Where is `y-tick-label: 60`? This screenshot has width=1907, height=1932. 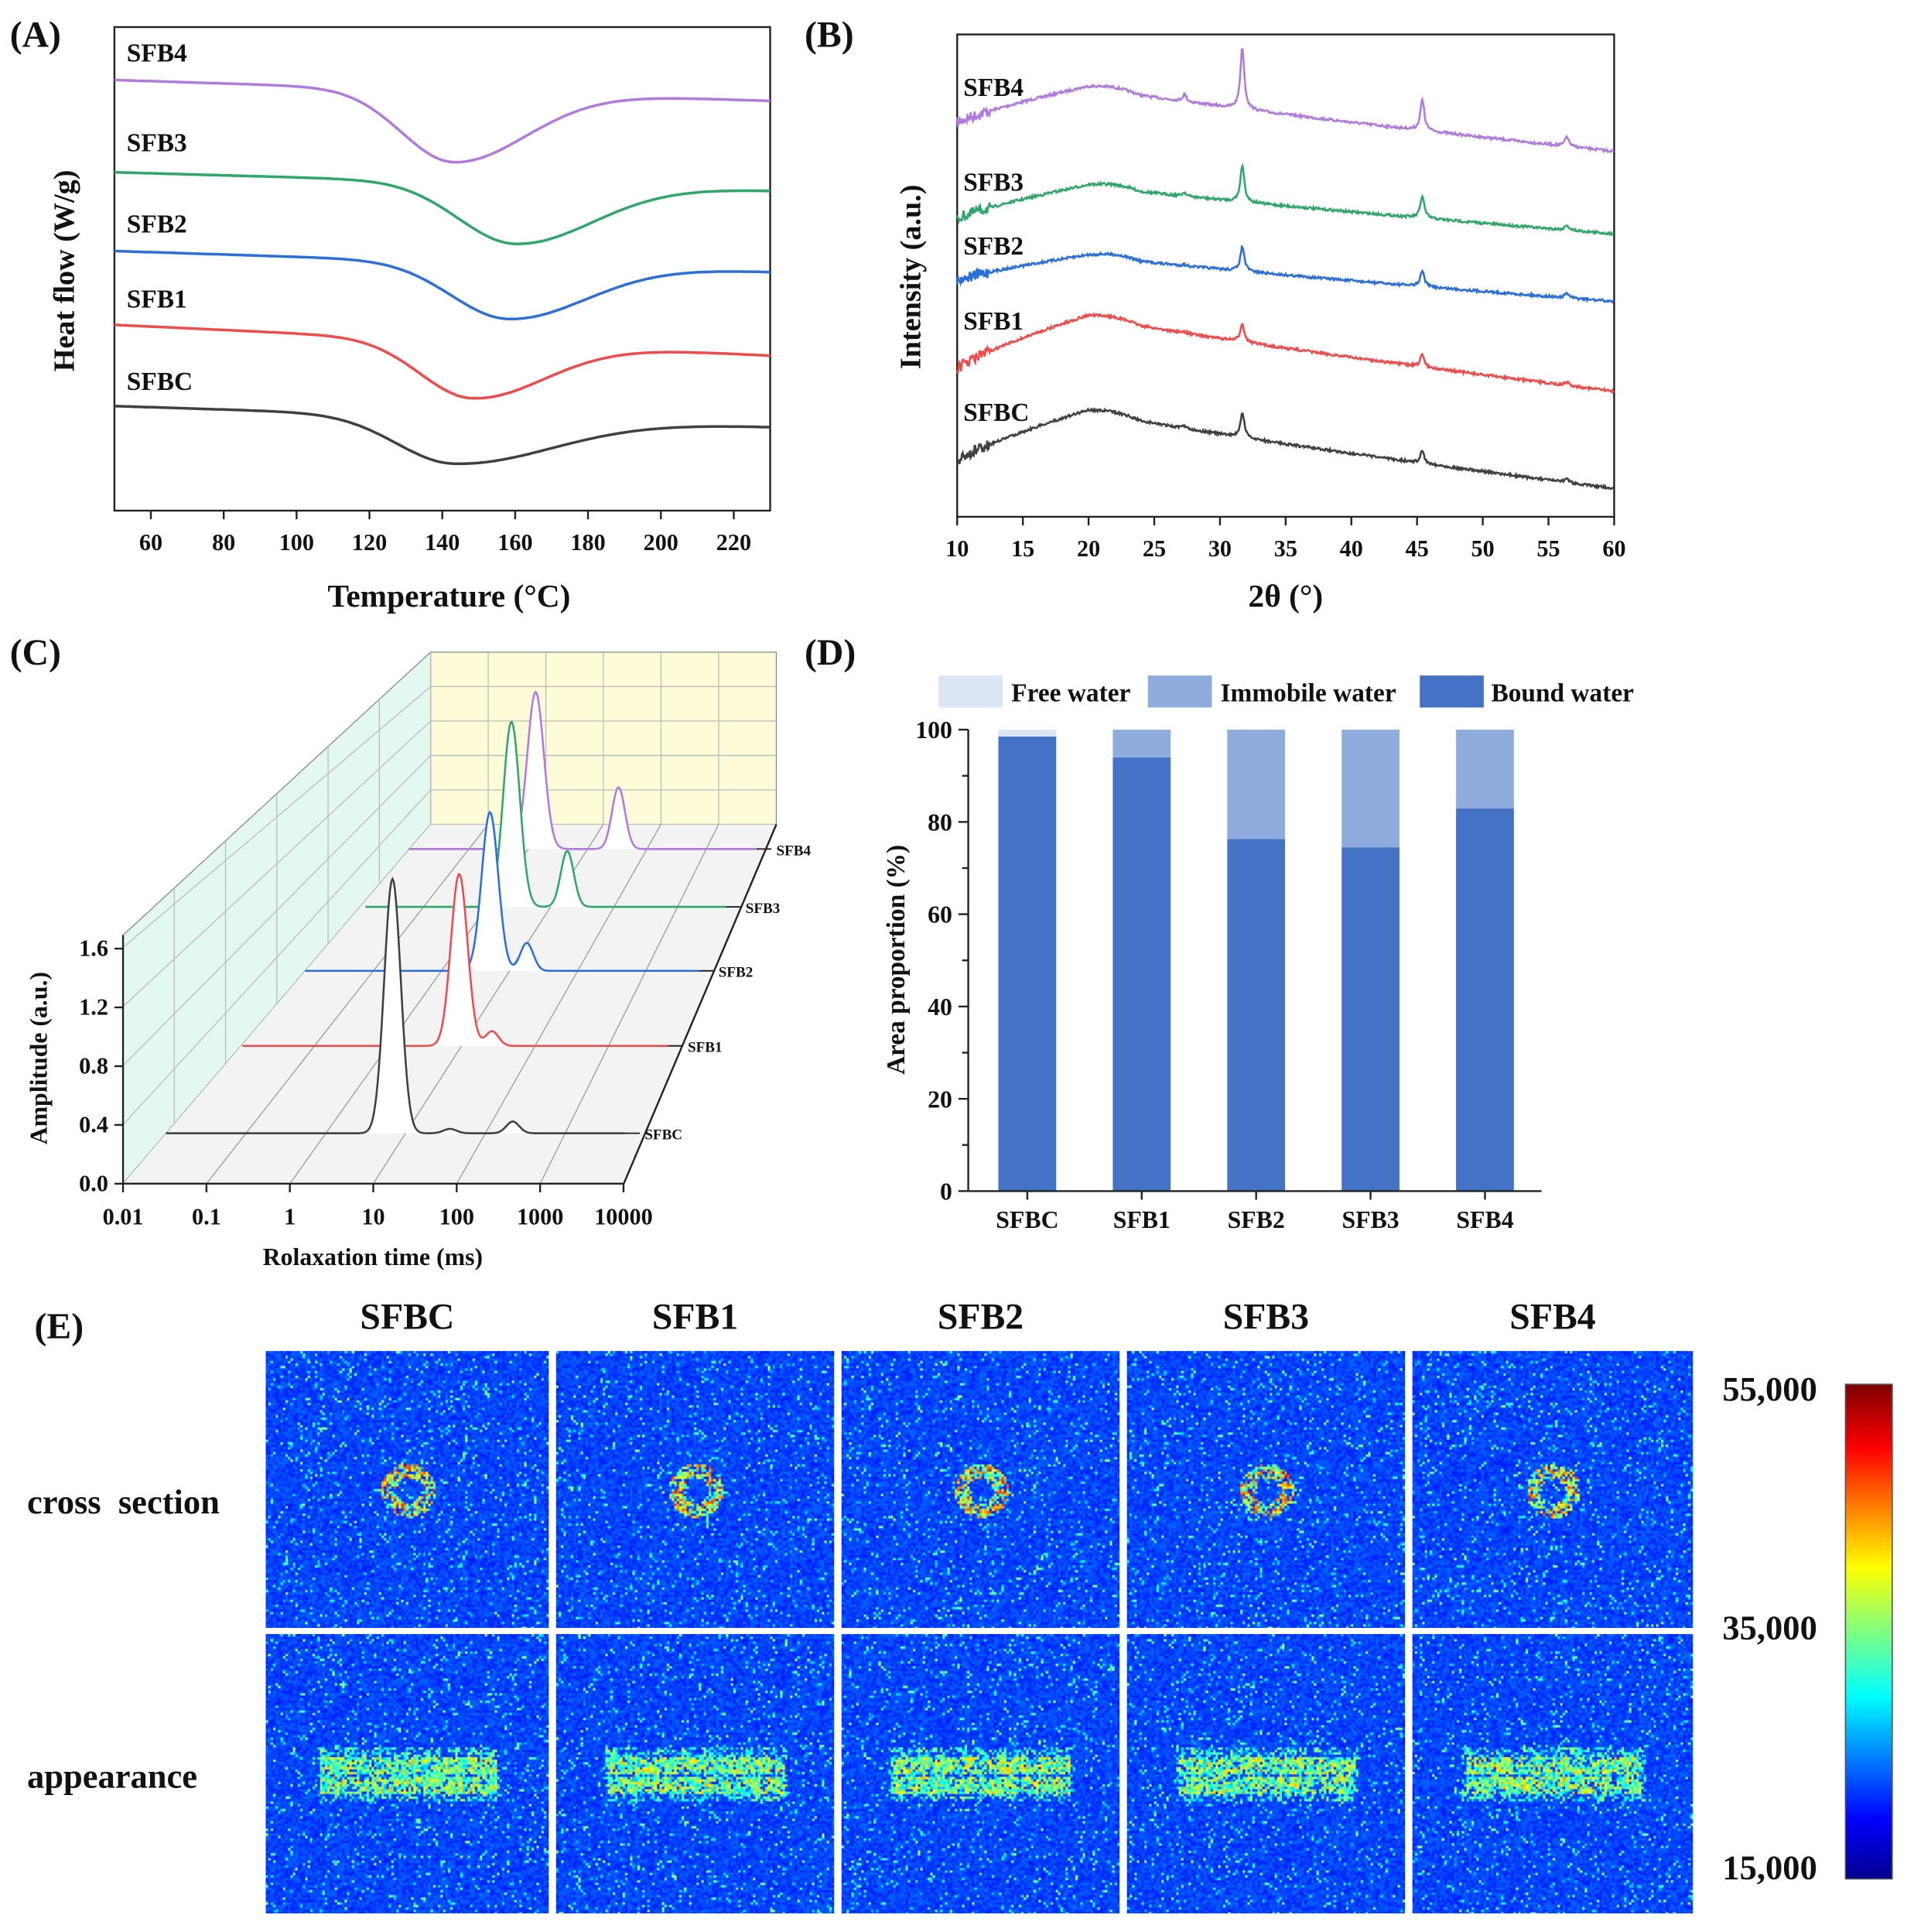
y-tick-label: 60 is located at coordinates (940, 914).